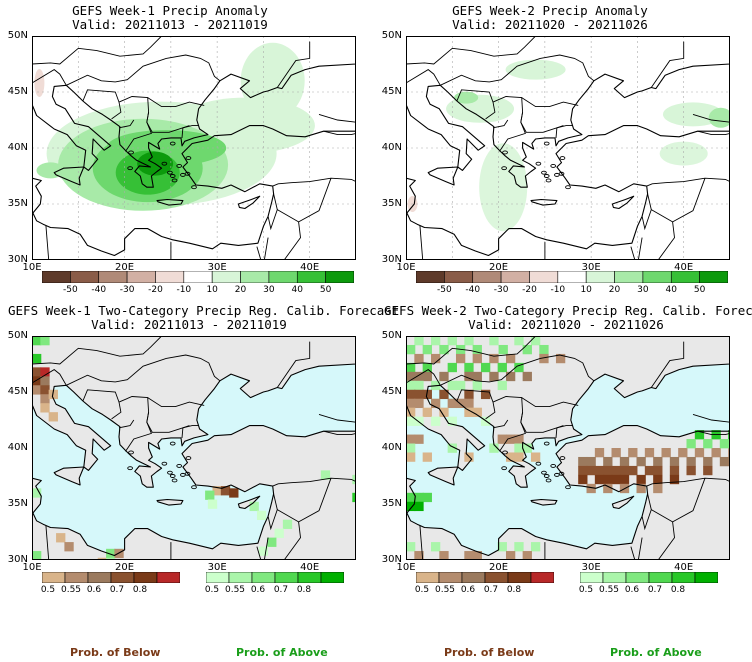 The image size is (752, 662). I want to click on map-panel-week2-prob, so click(568, 448).